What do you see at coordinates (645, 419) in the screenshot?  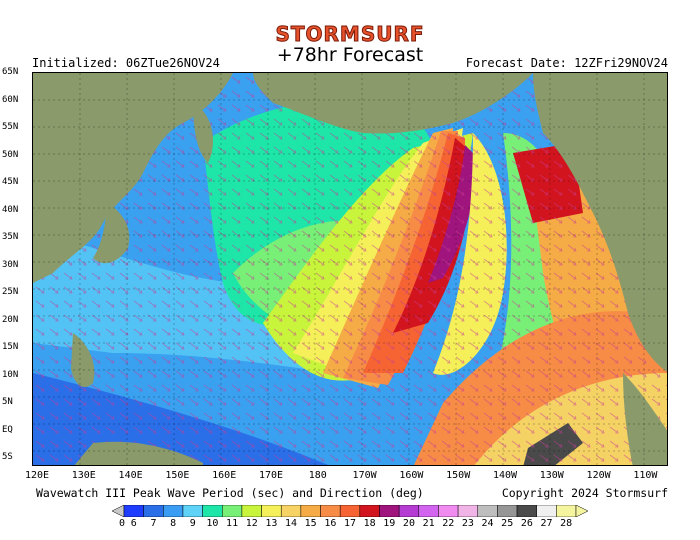 I see `land-central-america` at bounding box center [645, 419].